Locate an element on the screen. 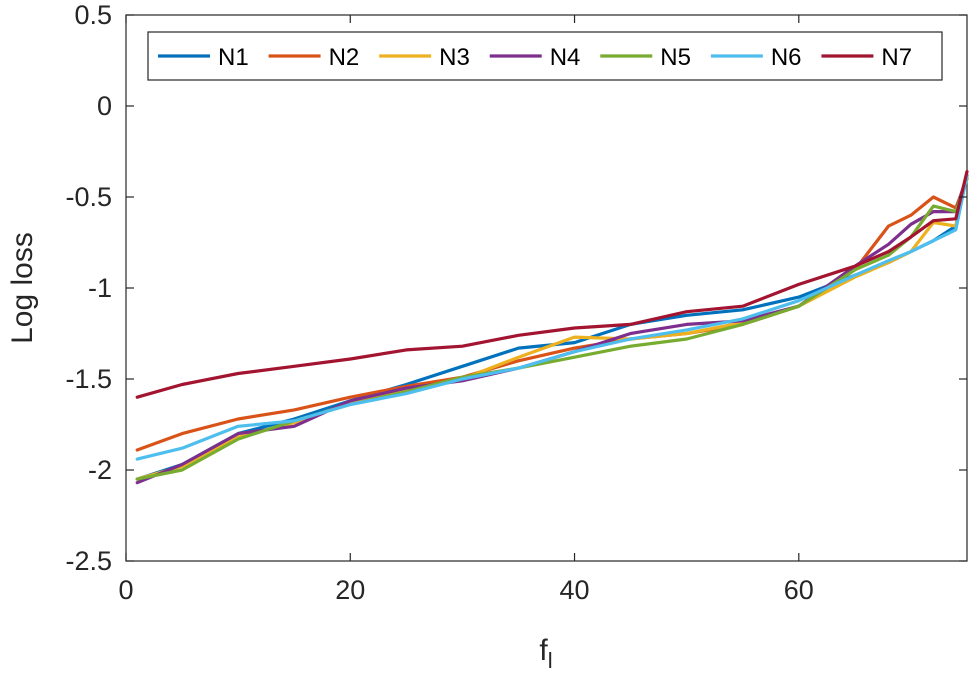 Image resolution: width=970 pixels, height=677 pixels. y-tick-label: -0.5 is located at coordinates (88, 197).